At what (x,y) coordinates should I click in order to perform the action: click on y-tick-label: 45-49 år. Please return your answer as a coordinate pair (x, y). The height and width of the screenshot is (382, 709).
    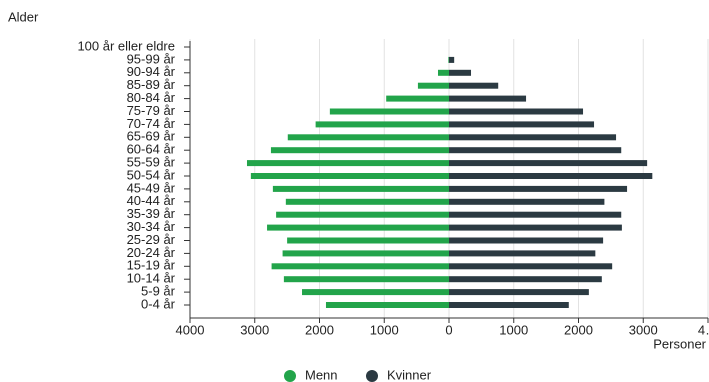
    Looking at the image, I should click on (151, 187).